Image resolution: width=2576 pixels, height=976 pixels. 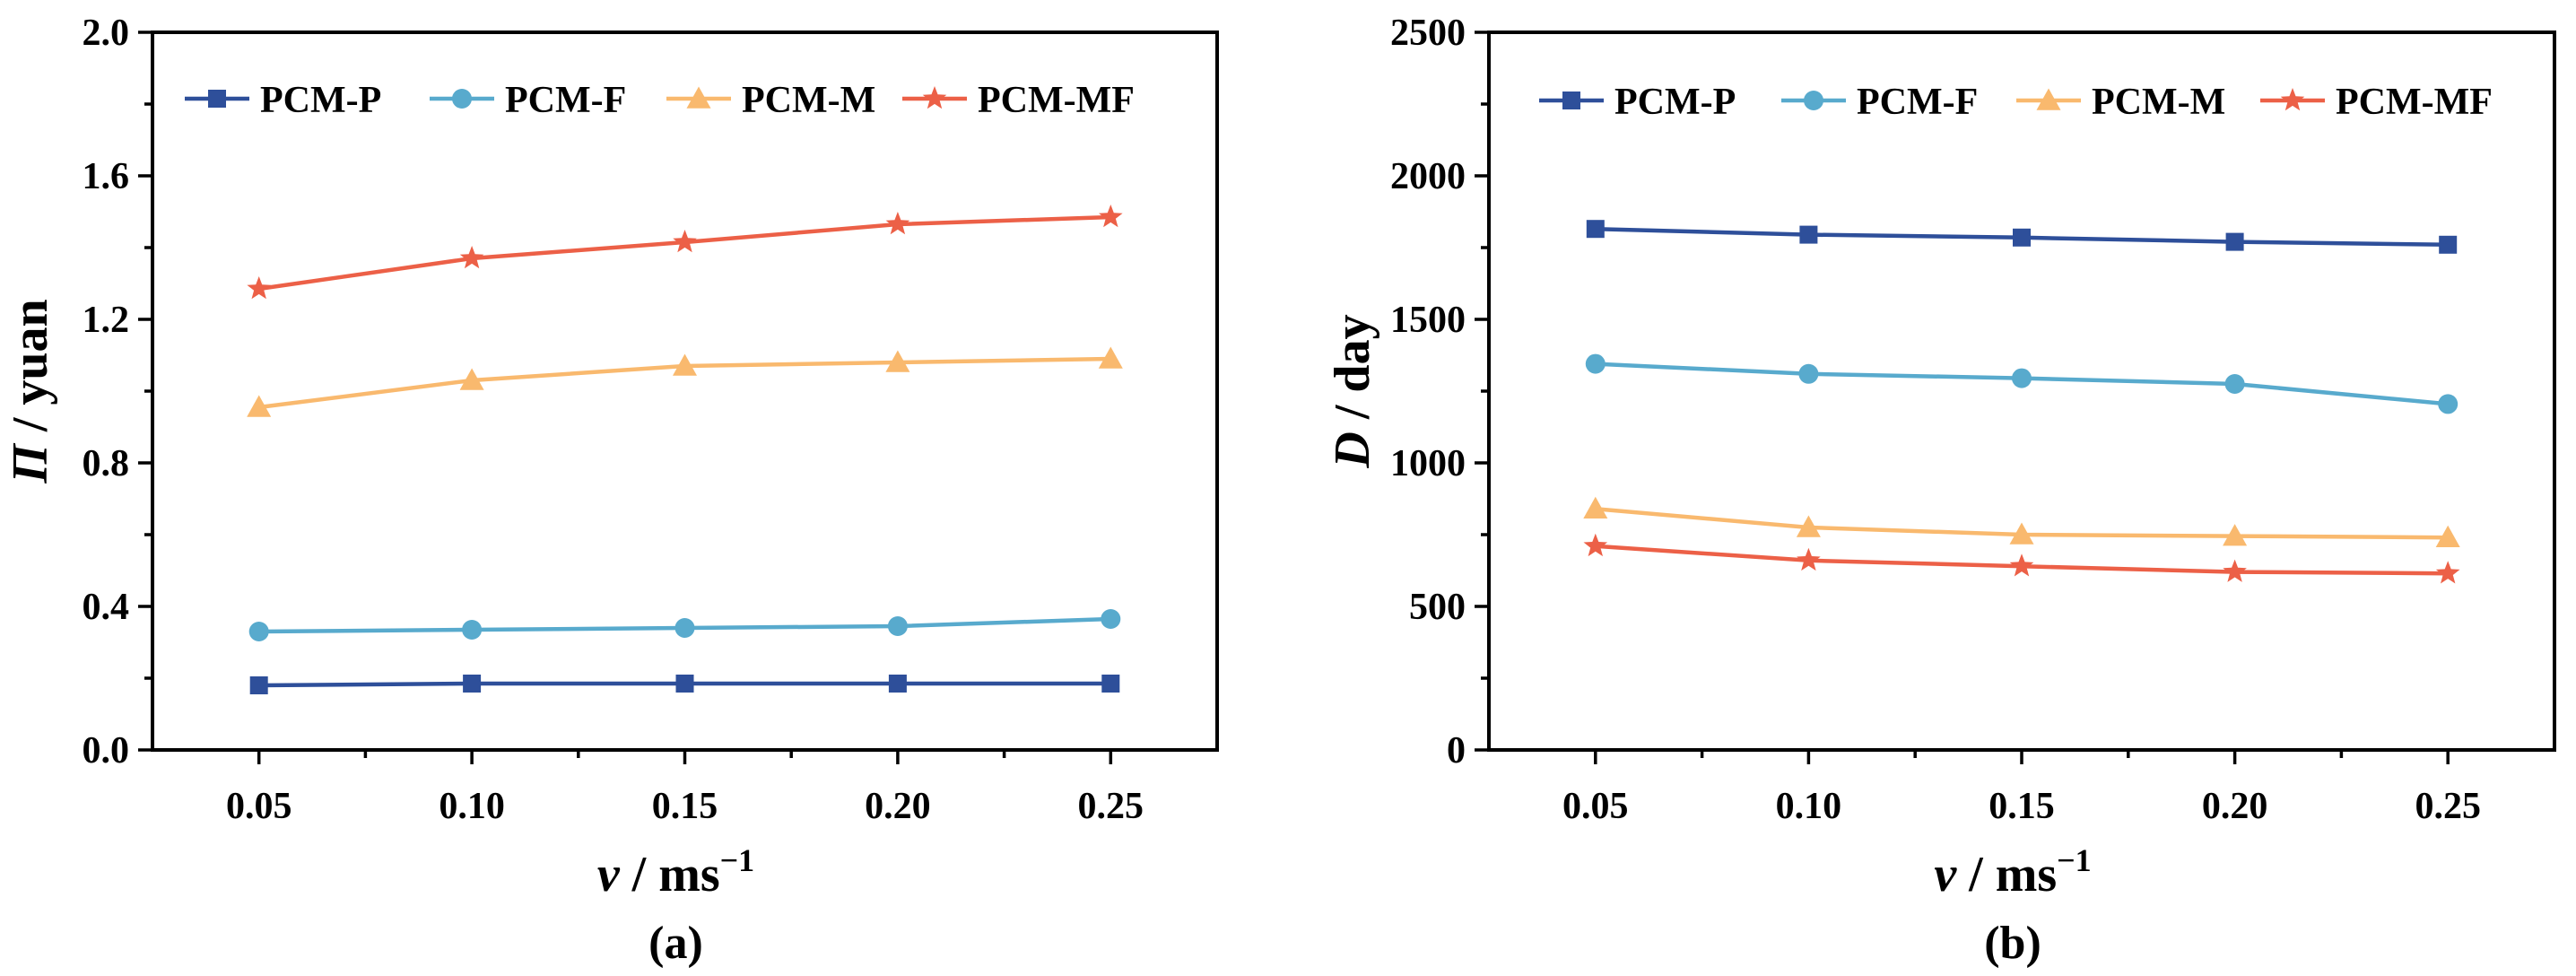 I want to click on y-tick-label: 1000, so click(x=1428, y=463).